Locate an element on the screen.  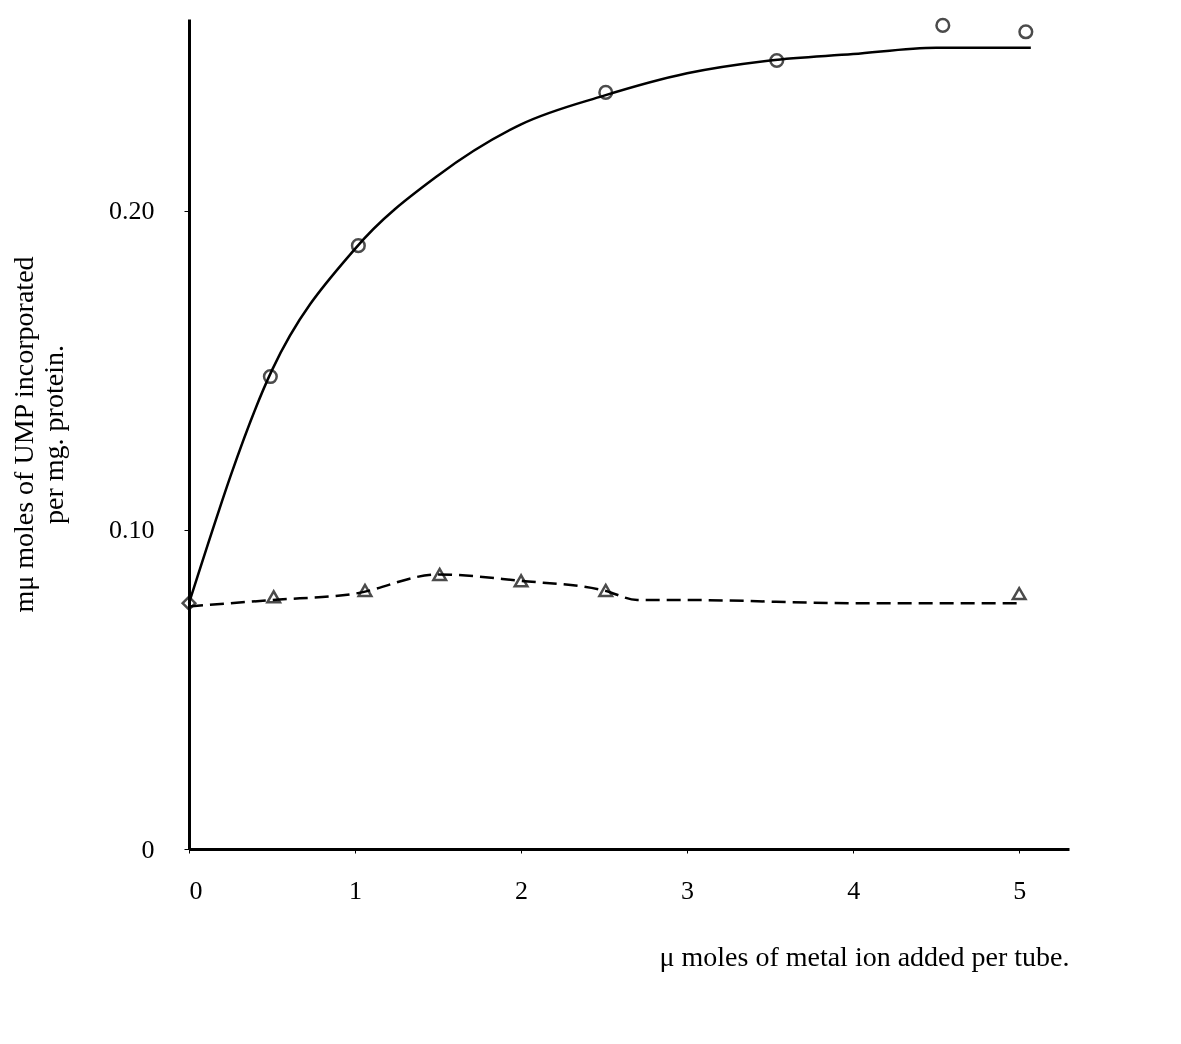
x-tick-label: 2 is located at coordinates (522, 890).